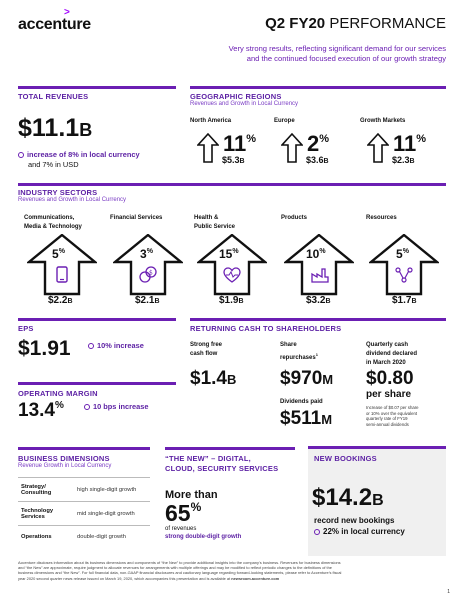 Image resolution: width=464 pixels, height=600 pixels. What do you see at coordinates (255, 578) in the screenshot?
I see `footer-link: newsroom.accenture.com` at bounding box center [255, 578].